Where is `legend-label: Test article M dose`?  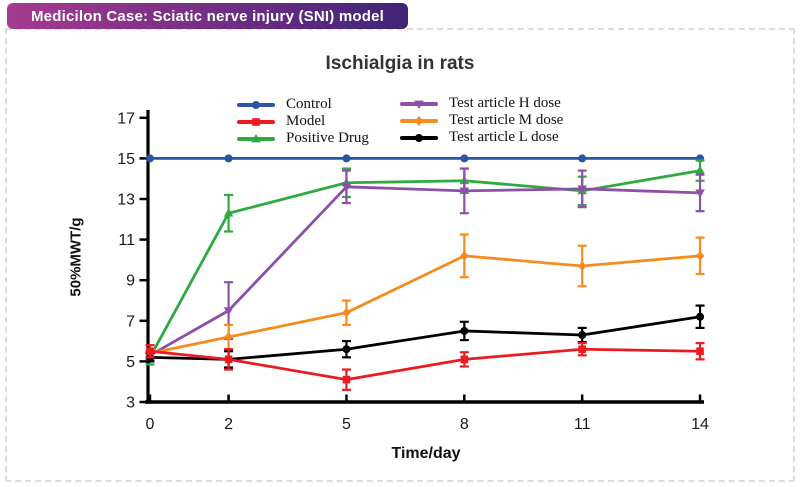
legend-label: Test article M dose is located at coordinates (506, 120).